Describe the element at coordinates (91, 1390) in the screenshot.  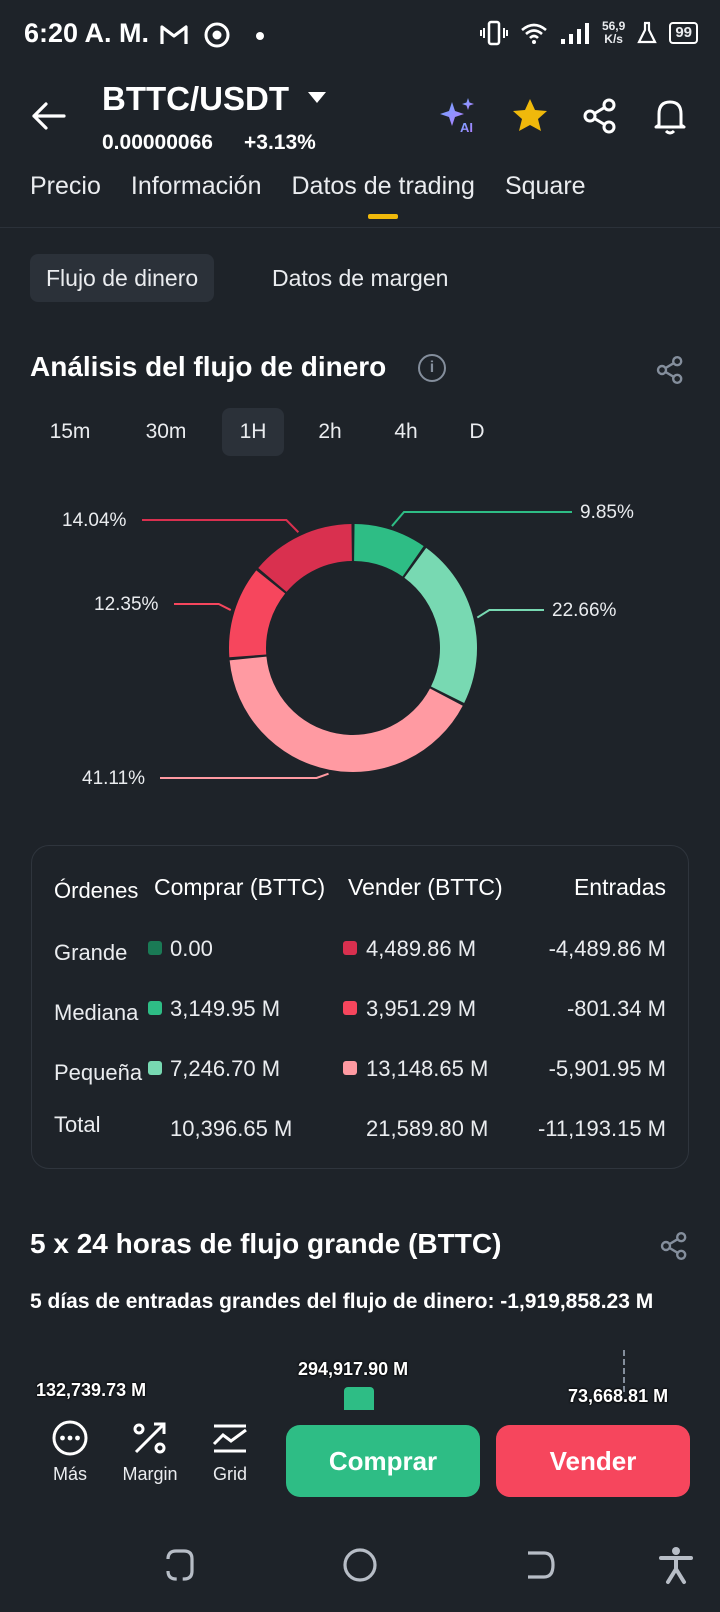
I see `bar-value-label: 132,739.73 M` at that location.